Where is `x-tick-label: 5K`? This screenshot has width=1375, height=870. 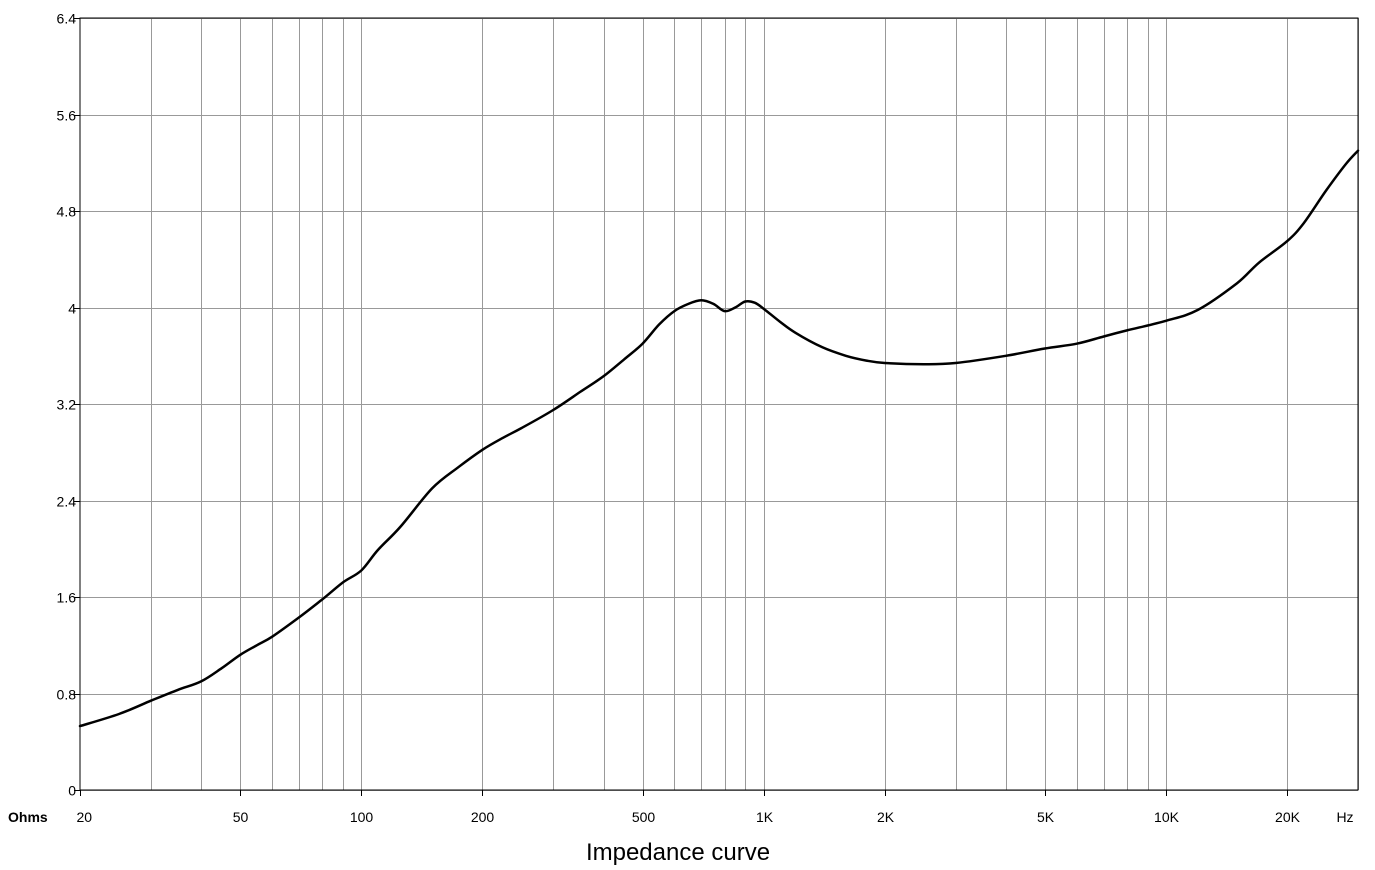 x-tick-label: 5K is located at coordinates (1046, 817).